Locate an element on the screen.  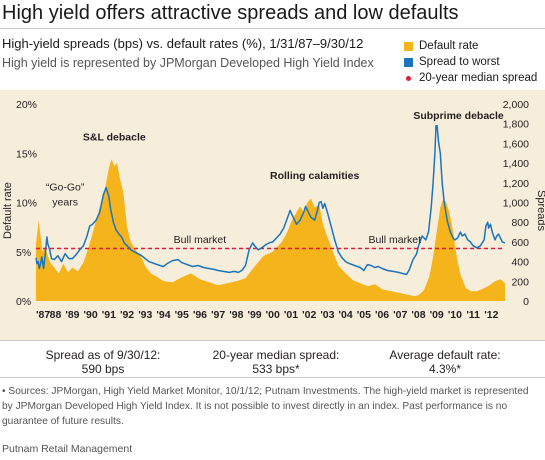
x-tick-label: '07 is located at coordinates (400, 315).